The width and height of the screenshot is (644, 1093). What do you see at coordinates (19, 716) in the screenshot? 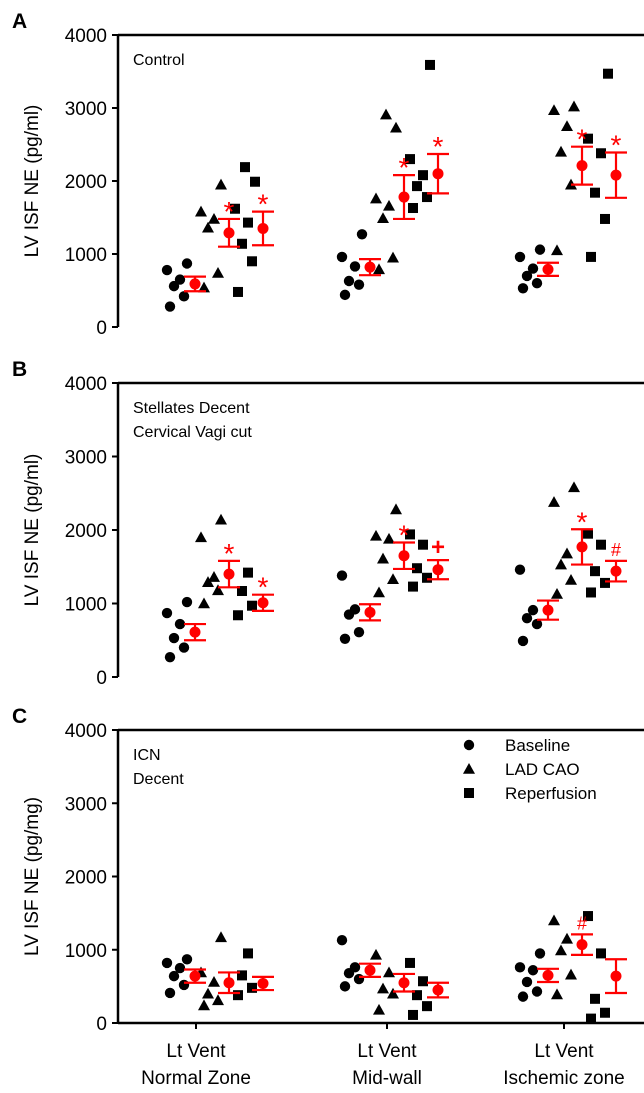
I see `panel-letter: C` at bounding box center [19, 716].